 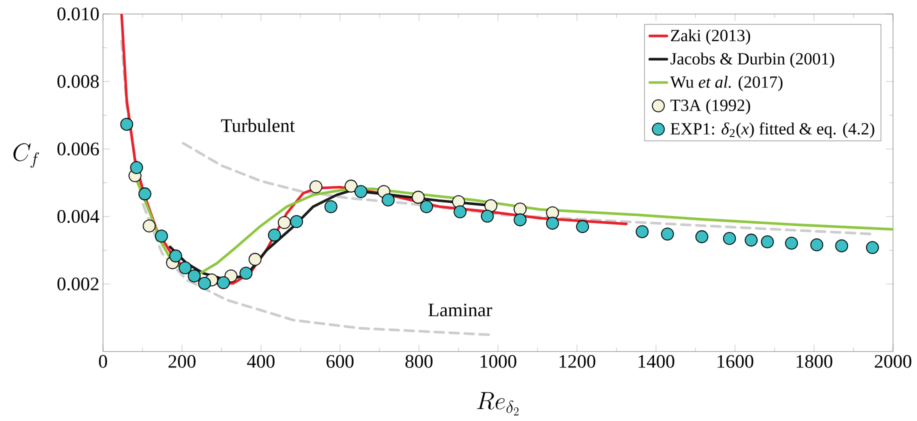 I want to click on legend-label: Wu et al. (2017), so click(x=726, y=84).